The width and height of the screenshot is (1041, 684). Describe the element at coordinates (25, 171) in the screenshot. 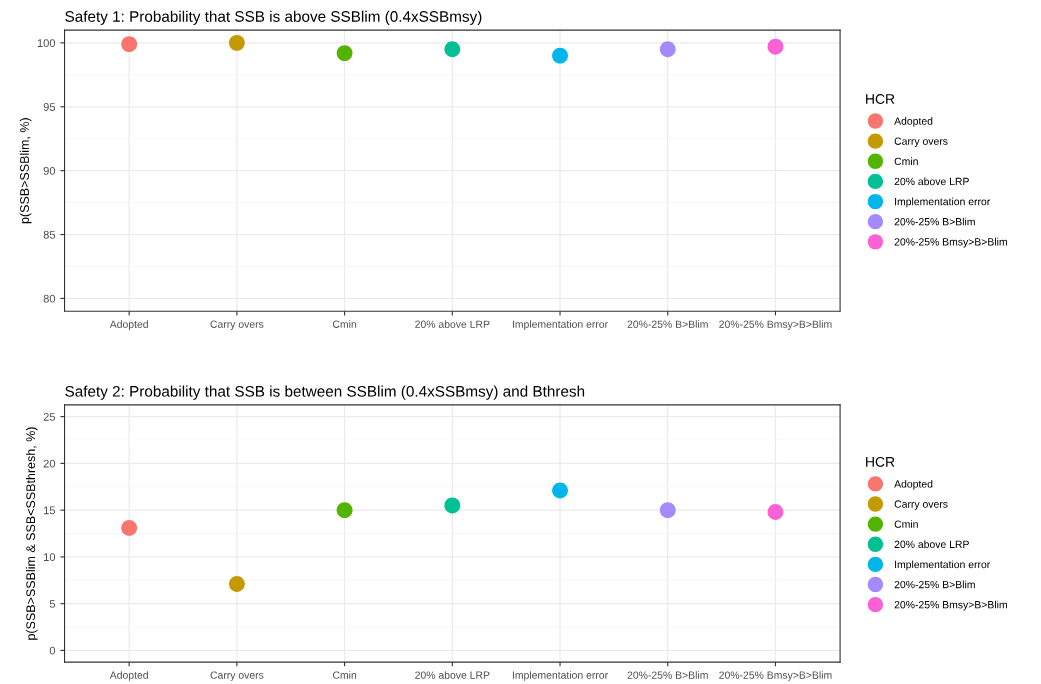

I see `y-axis-title: p(SSB>SSBlim, %)` at that location.